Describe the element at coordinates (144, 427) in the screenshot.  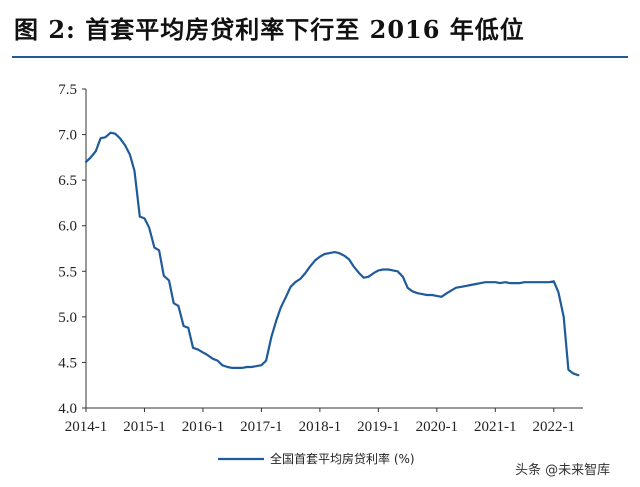
I see `x-tick-label: 2015-1` at that location.